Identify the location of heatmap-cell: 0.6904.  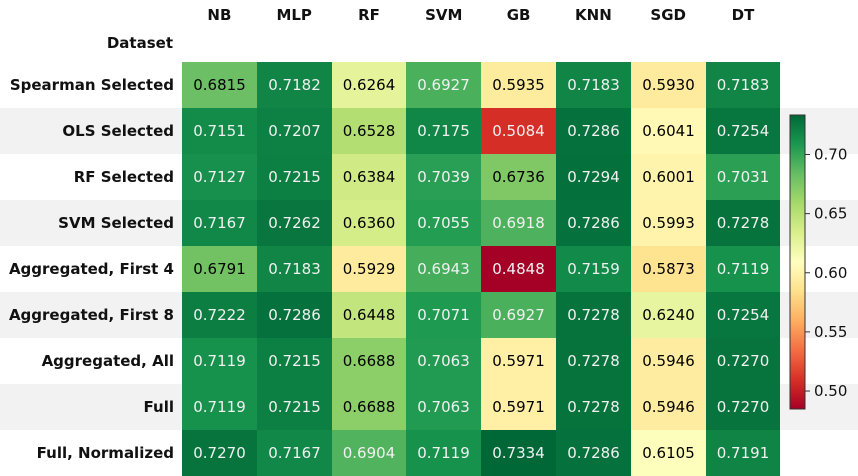
(369, 453).